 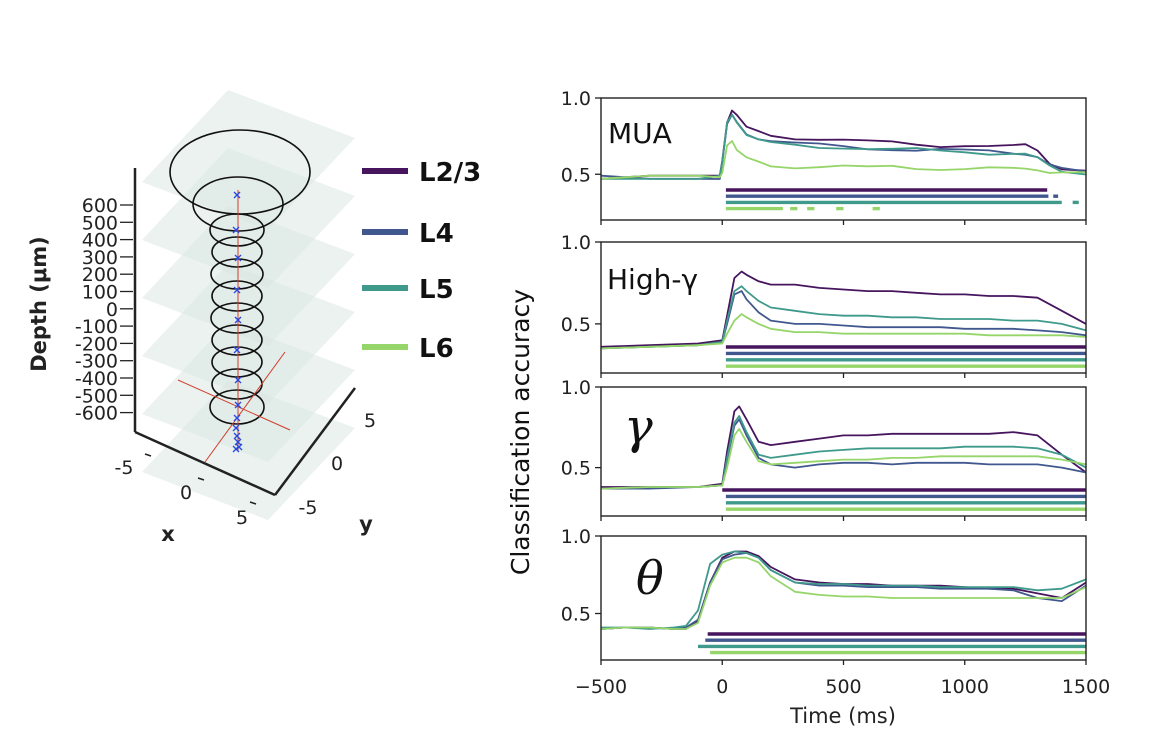 I want to click on electrode-markers, so click(x=237, y=322).